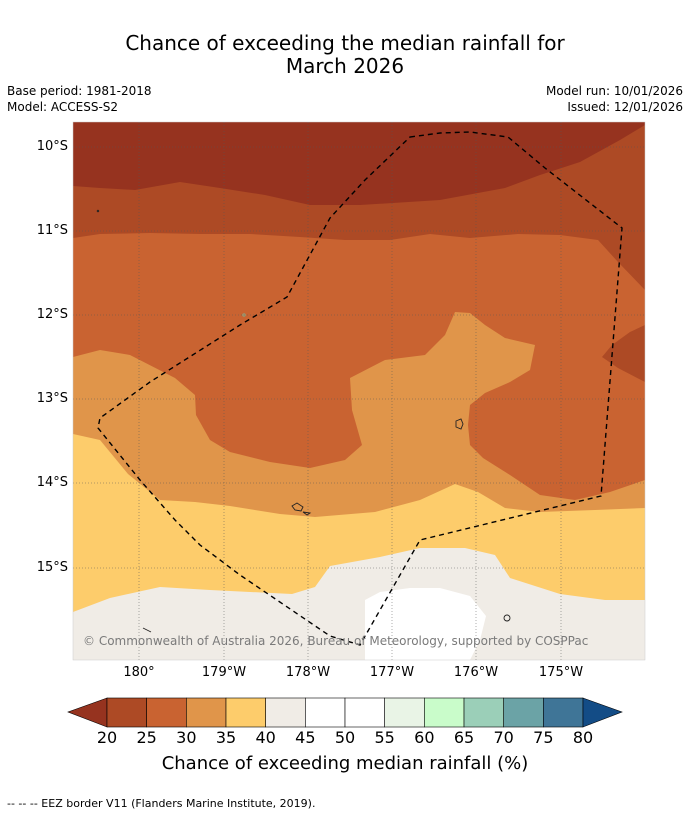  What do you see at coordinates (623, 353) in the screenshot?
I see `category-20-25-east-area` at bounding box center [623, 353].